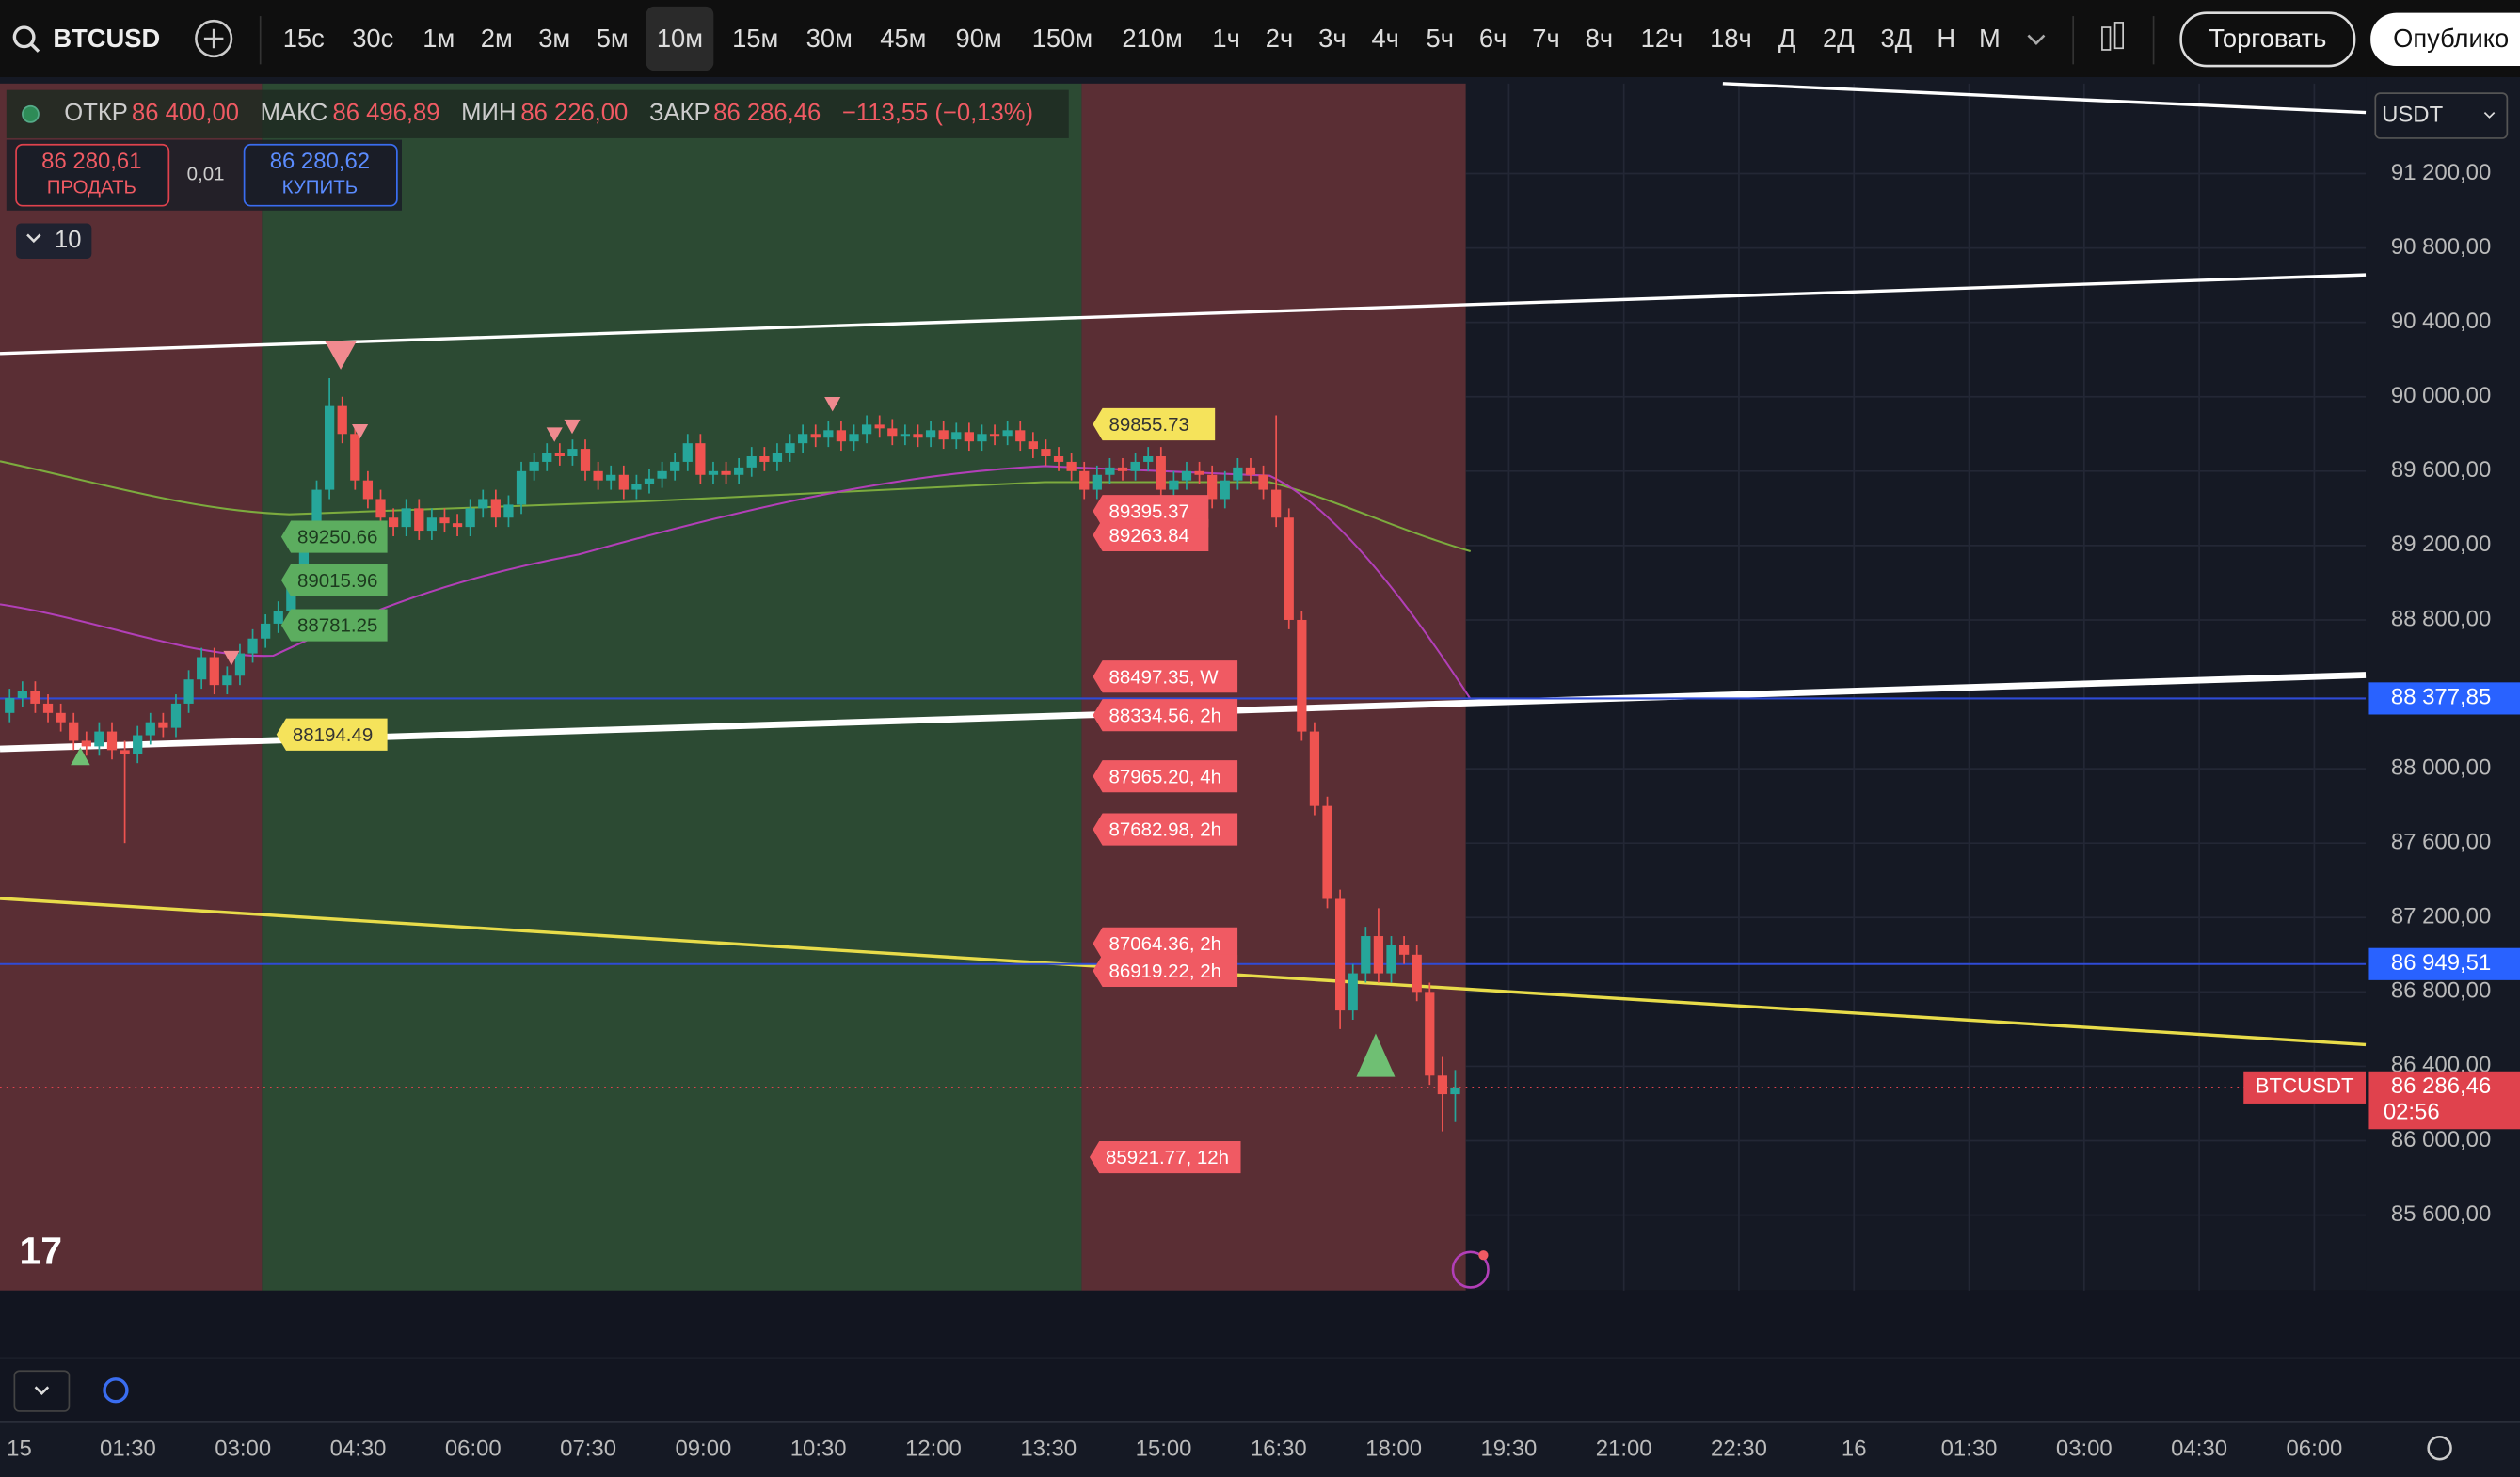 The image size is (2520, 1477). What do you see at coordinates (1165, 676) in the screenshot?
I see `level-annotation: 88497.35, W` at bounding box center [1165, 676].